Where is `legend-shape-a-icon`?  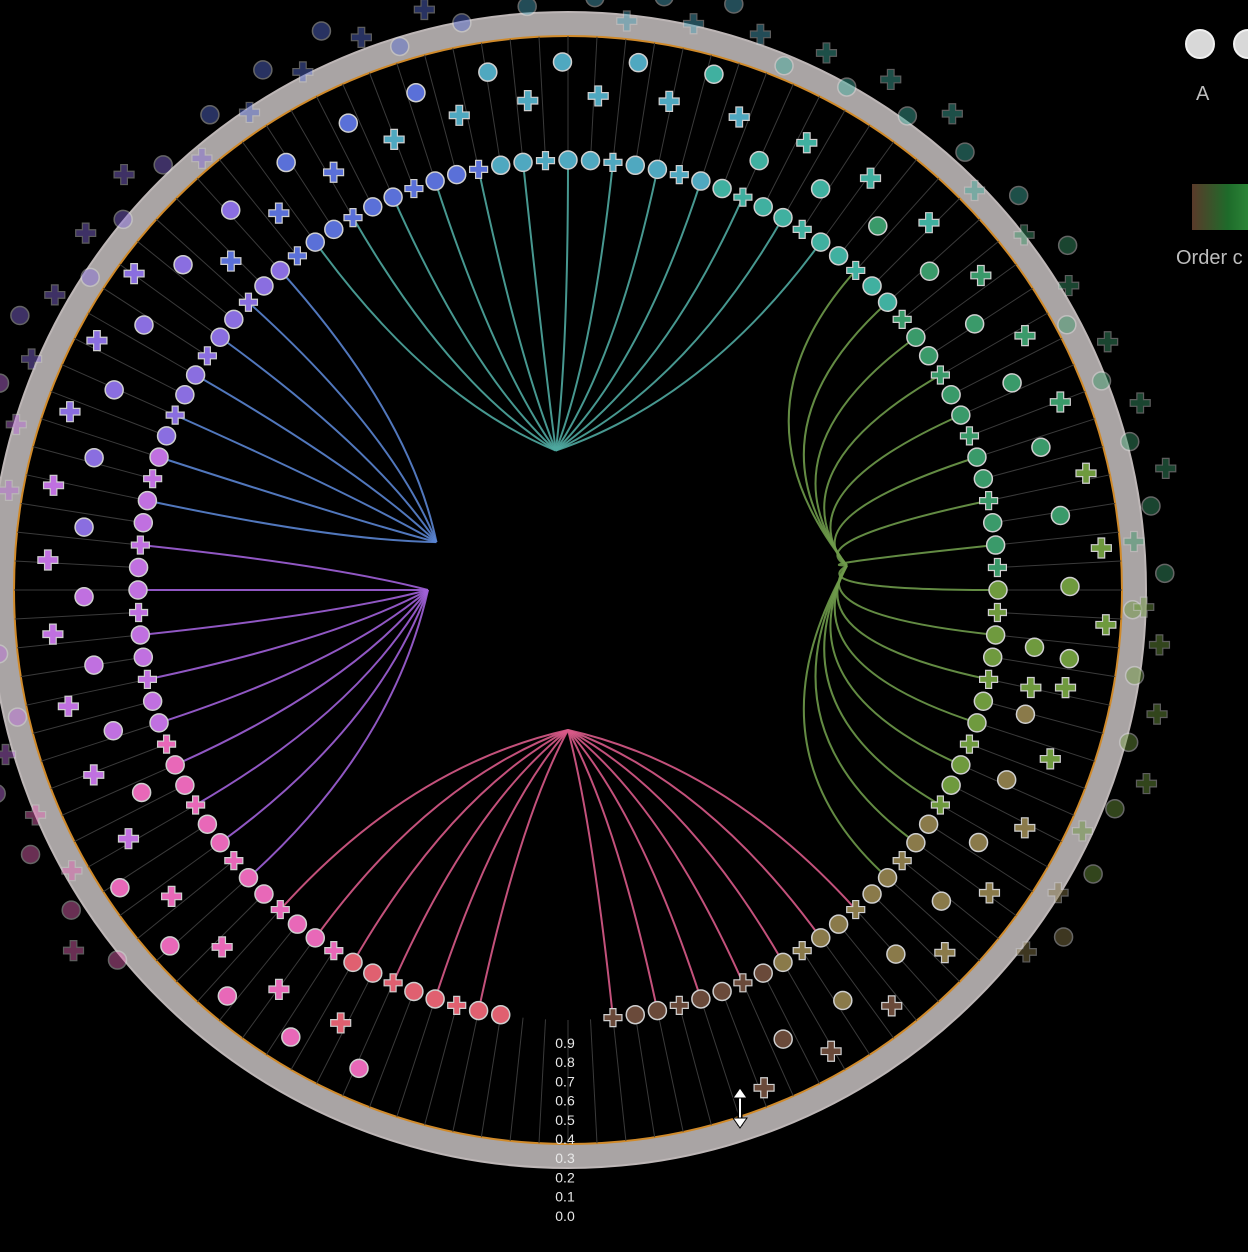 legend-shape-a-icon is located at coordinates (1200, 44).